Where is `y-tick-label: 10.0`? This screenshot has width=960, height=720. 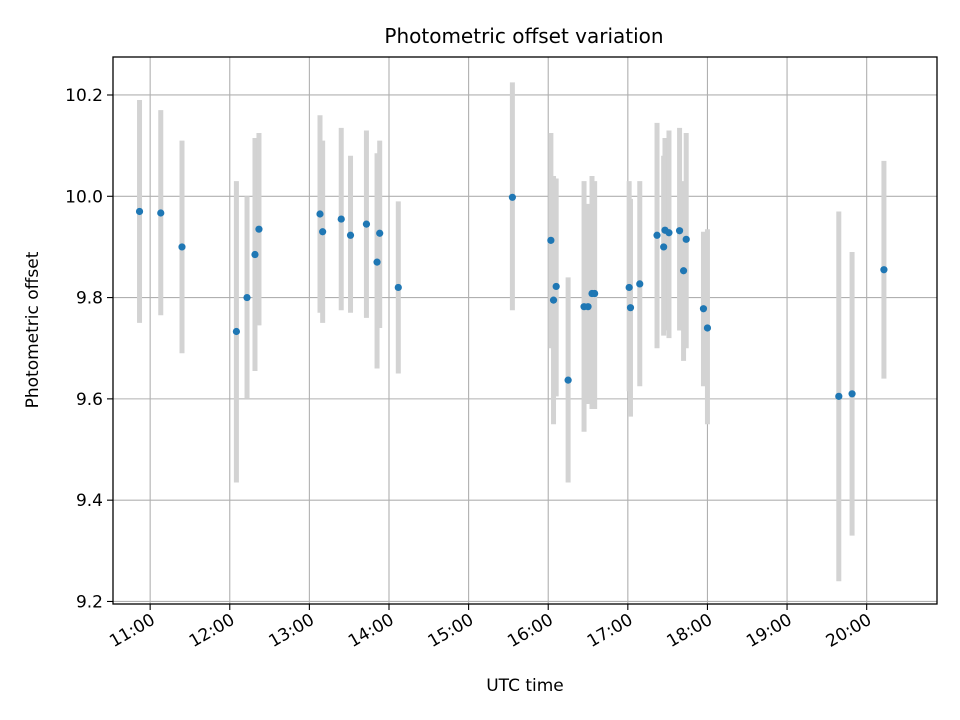
y-tick-label: 10.0 is located at coordinates (84, 197).